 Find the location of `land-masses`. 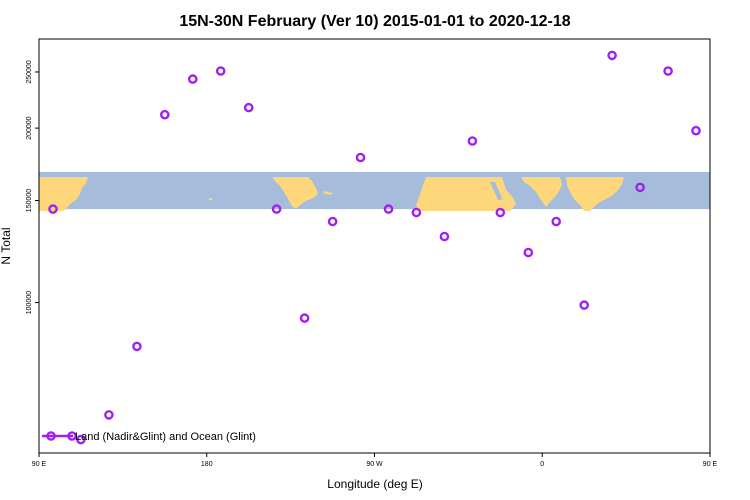

land-masses is located at coordinates (331, 194).